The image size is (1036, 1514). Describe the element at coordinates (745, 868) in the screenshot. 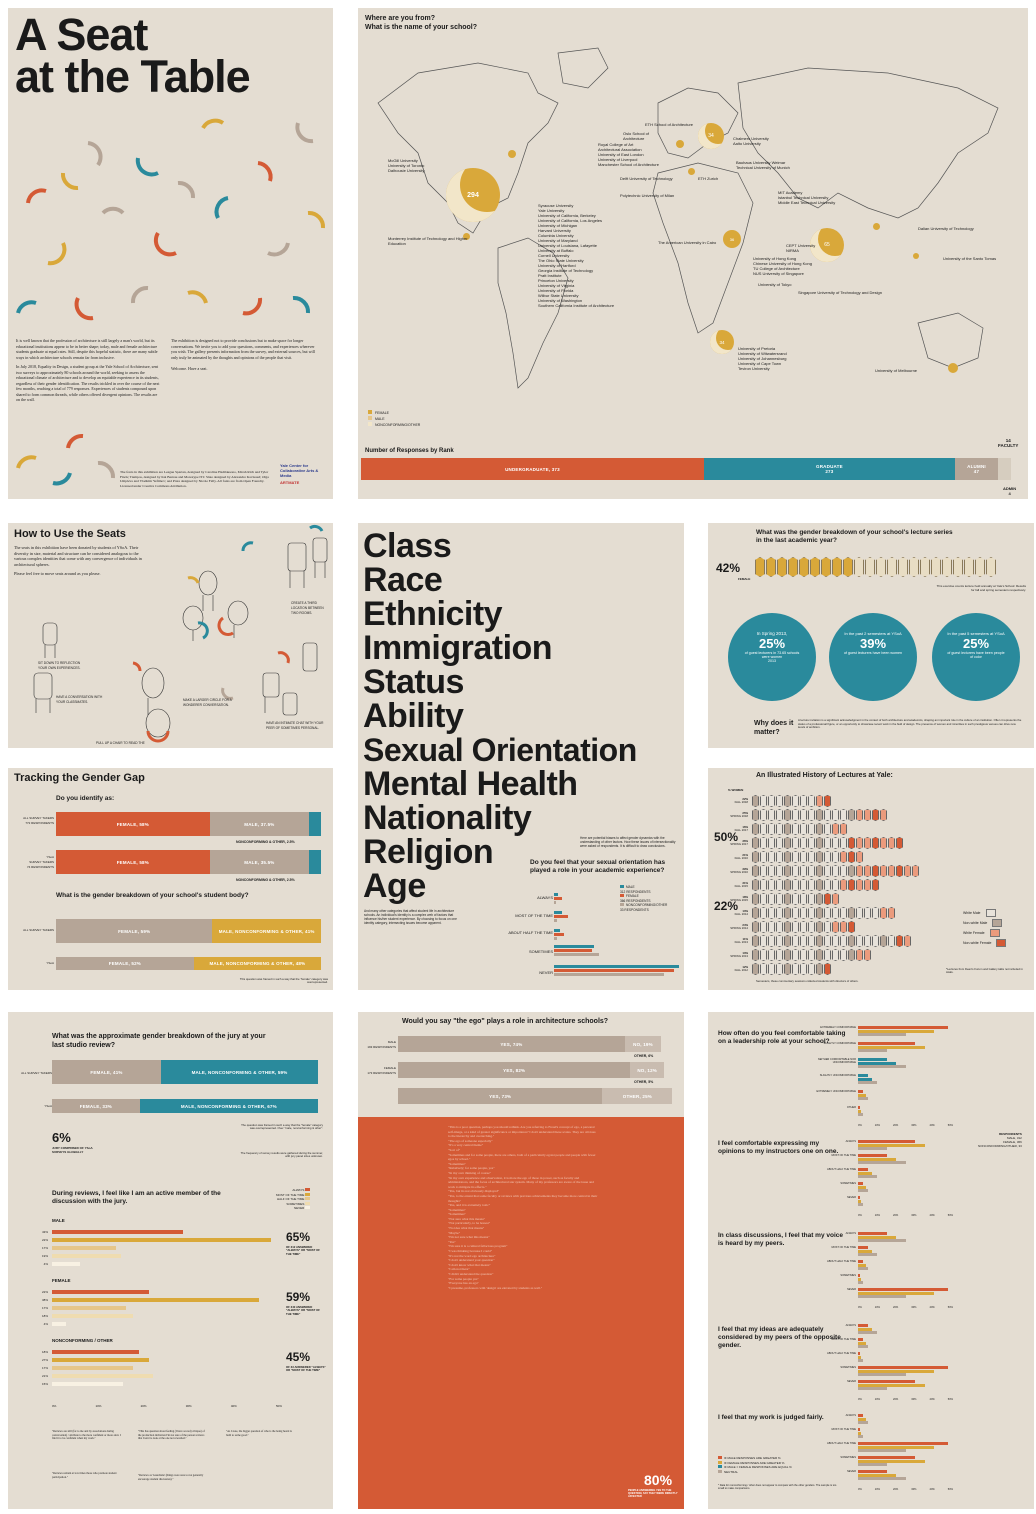

I see `history-pct: 39%` at that location.